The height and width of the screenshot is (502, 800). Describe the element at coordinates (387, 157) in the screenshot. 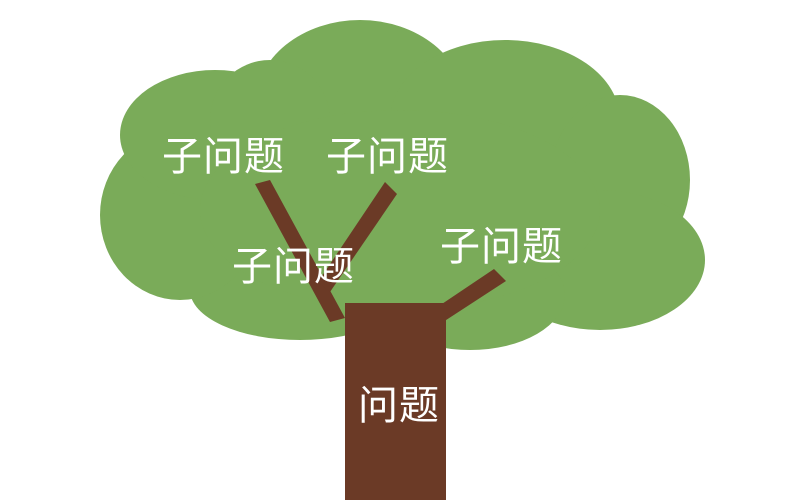

I see `sub-problem-label-2: 子问题` at that location.